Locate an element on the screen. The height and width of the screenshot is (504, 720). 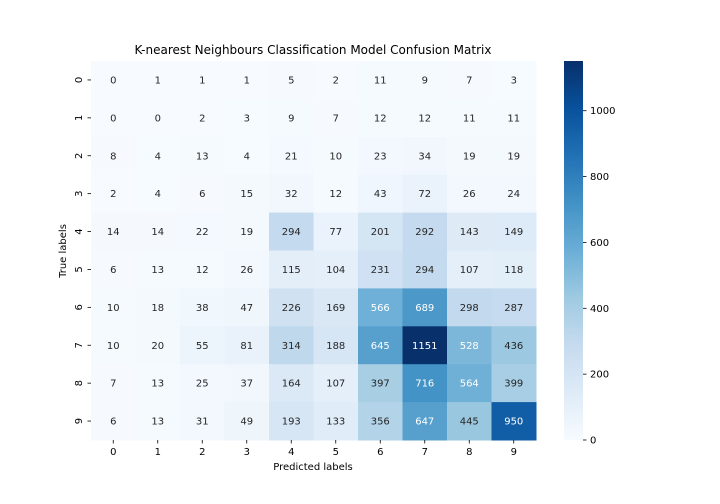
cell-value-label: 47 is located at coordinates (246, 308).